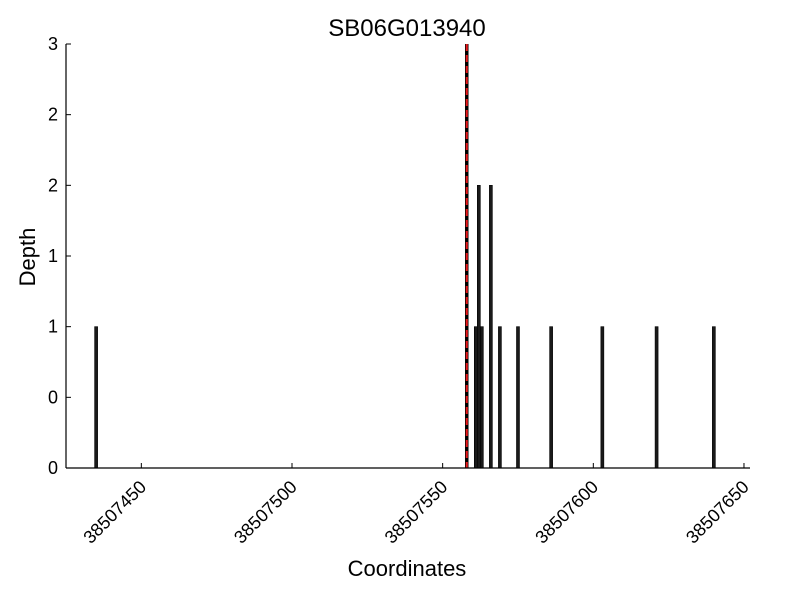  Describe the element at coordinates (717, 512) in the screenshot. I see `x-tick-label: 38507650` at that location.